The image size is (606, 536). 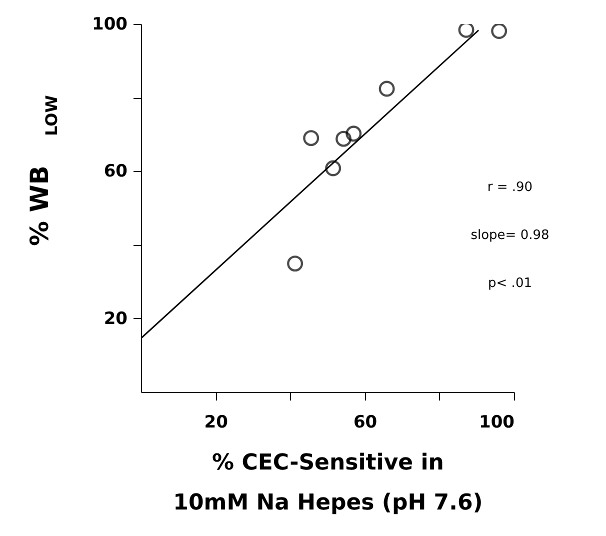 What do you see at coordinates (116, 172) in the screenshot?
I see `y-tick-label: 60` at bounding box center [116, 172].